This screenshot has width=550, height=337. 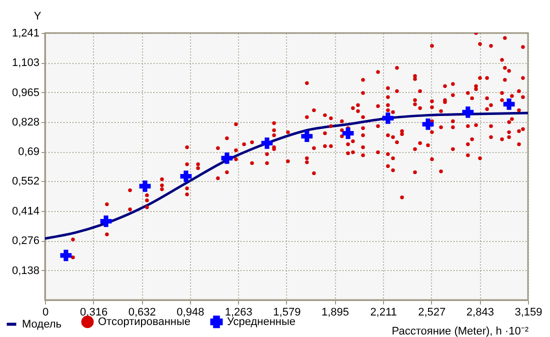 I want to click on y-tick-label: 1,103, so click(x=26, y=63).